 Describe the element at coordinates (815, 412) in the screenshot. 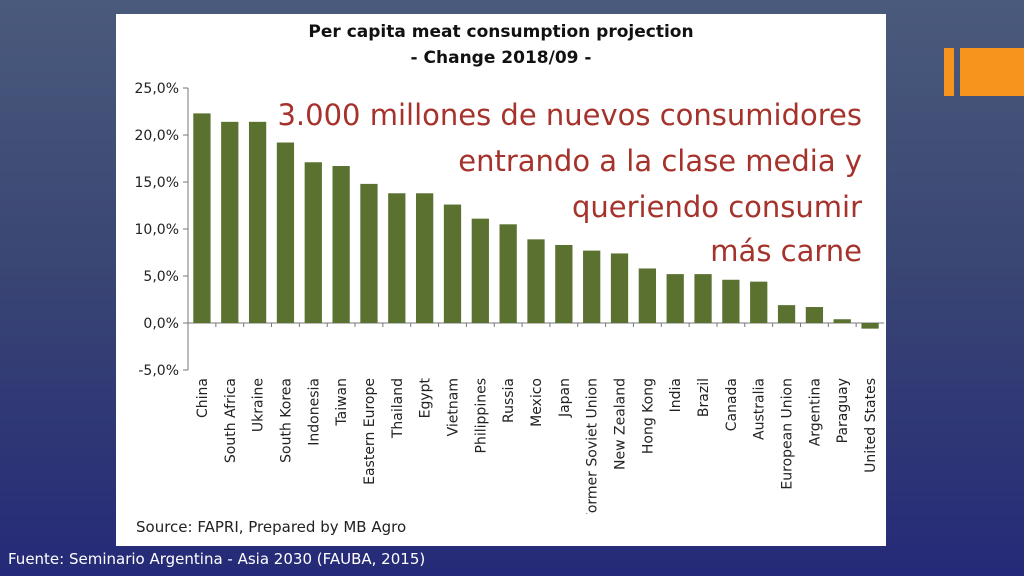

I see `x-tick-label: Argentina` at that location.